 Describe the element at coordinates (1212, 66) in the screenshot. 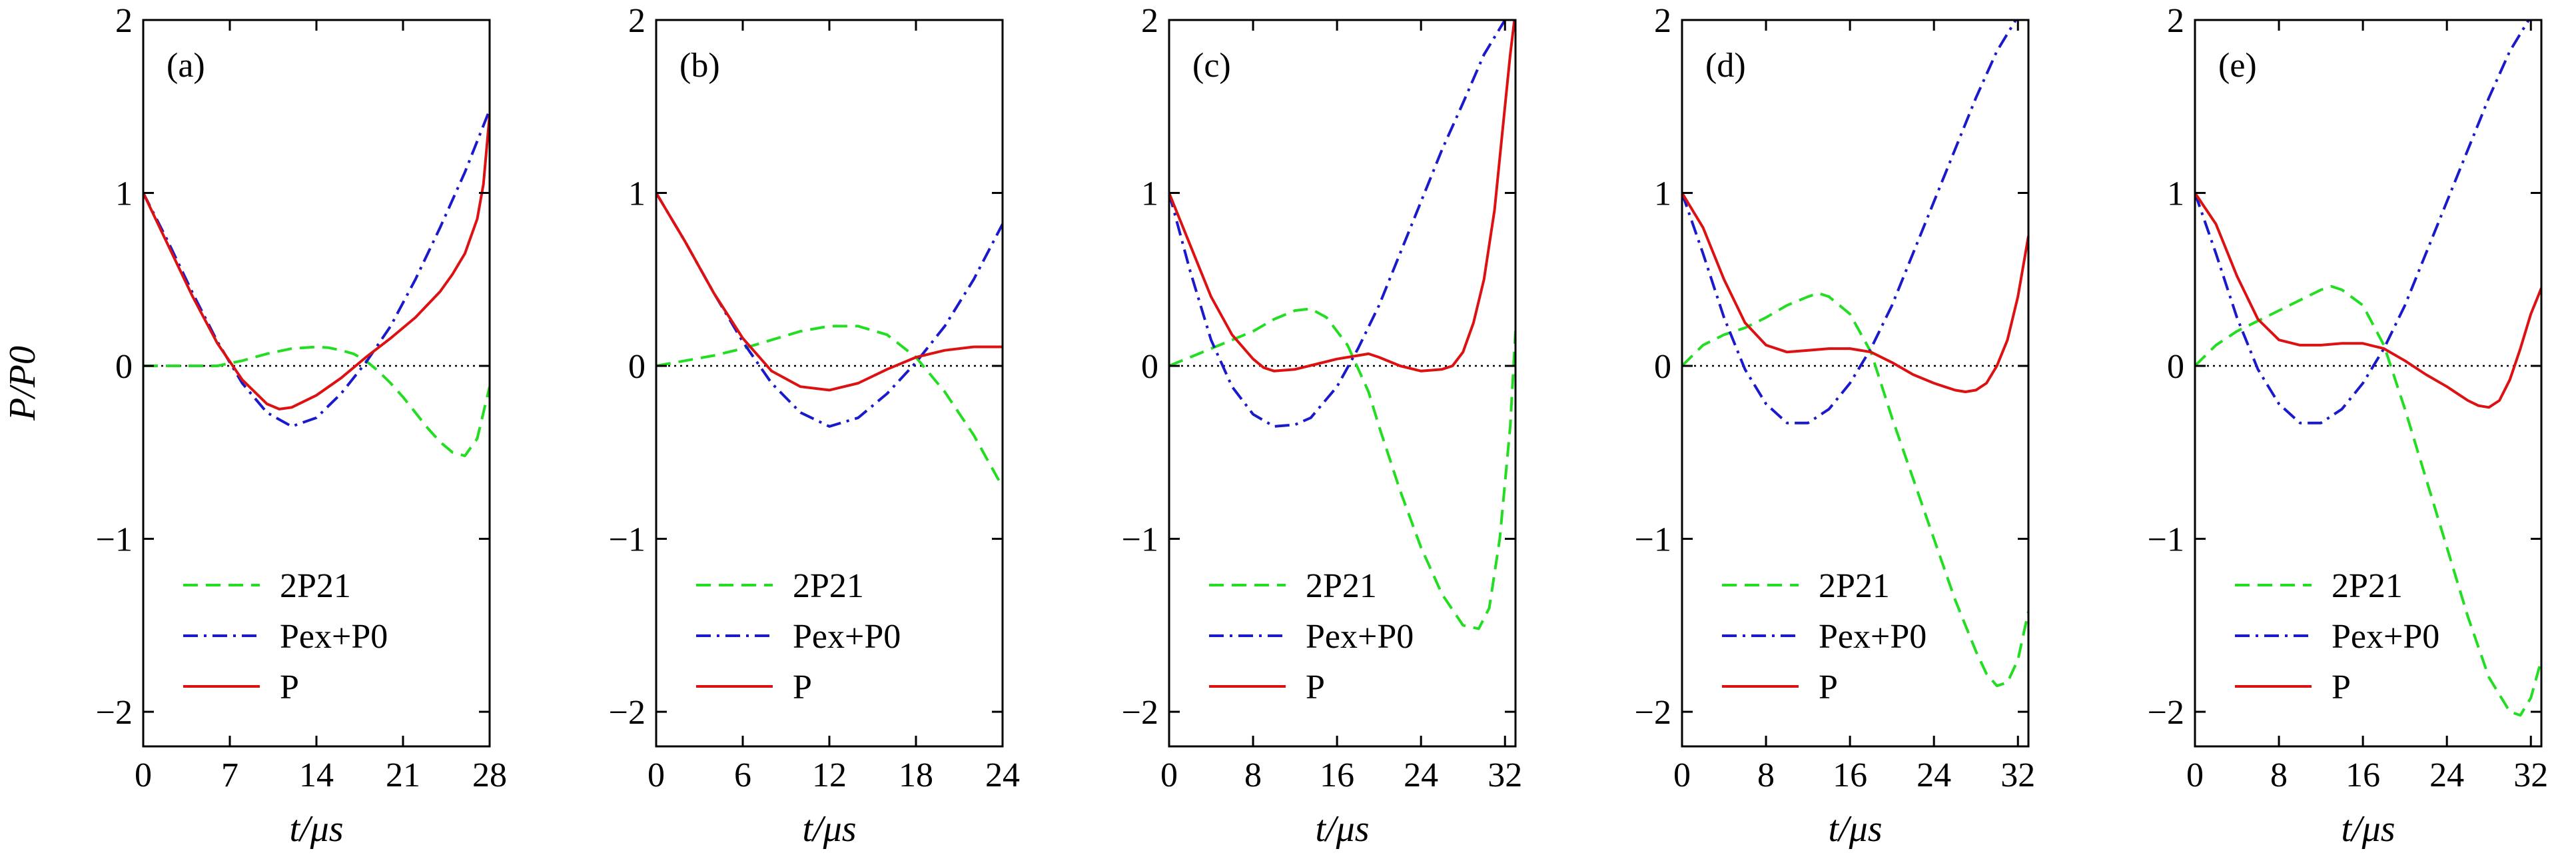

I see `panel-label: (c)` at that location.